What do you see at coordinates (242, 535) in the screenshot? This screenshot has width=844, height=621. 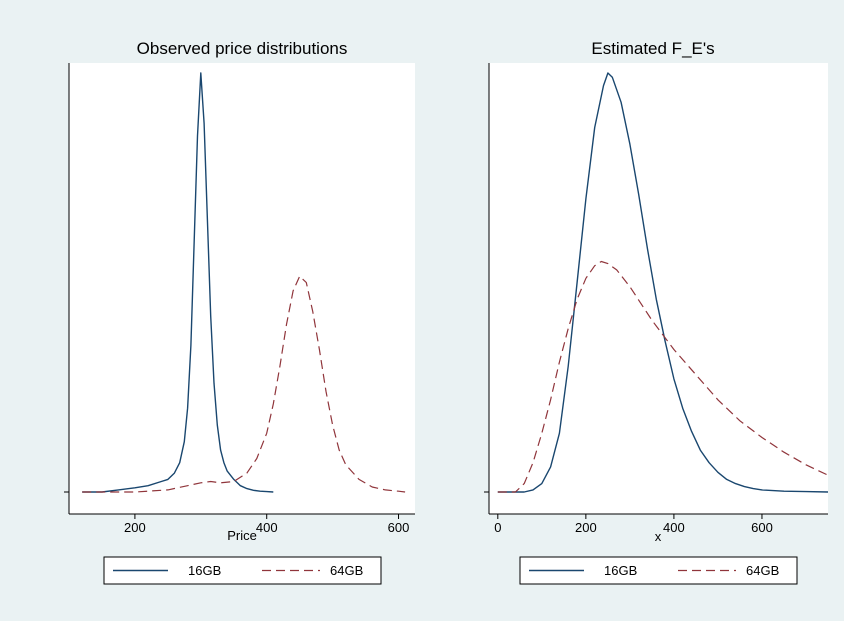 I see `x-axis-label: Price` at bounding box center [242, 535].